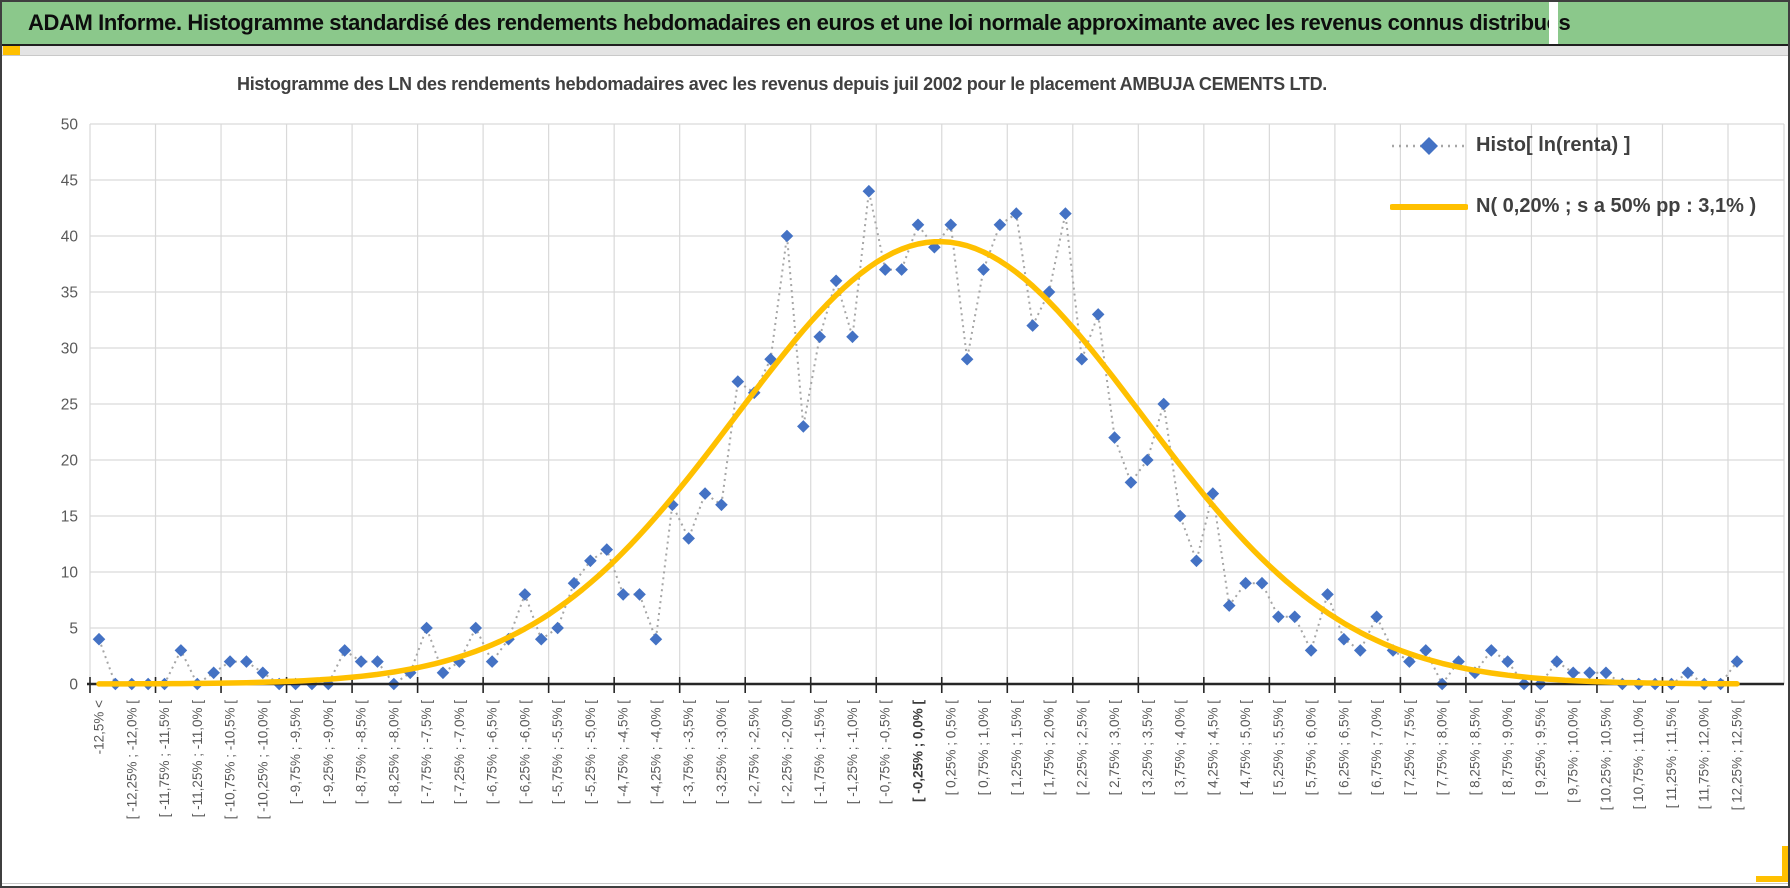  I want to click on sheet-bottom-border, so click(895, 883).